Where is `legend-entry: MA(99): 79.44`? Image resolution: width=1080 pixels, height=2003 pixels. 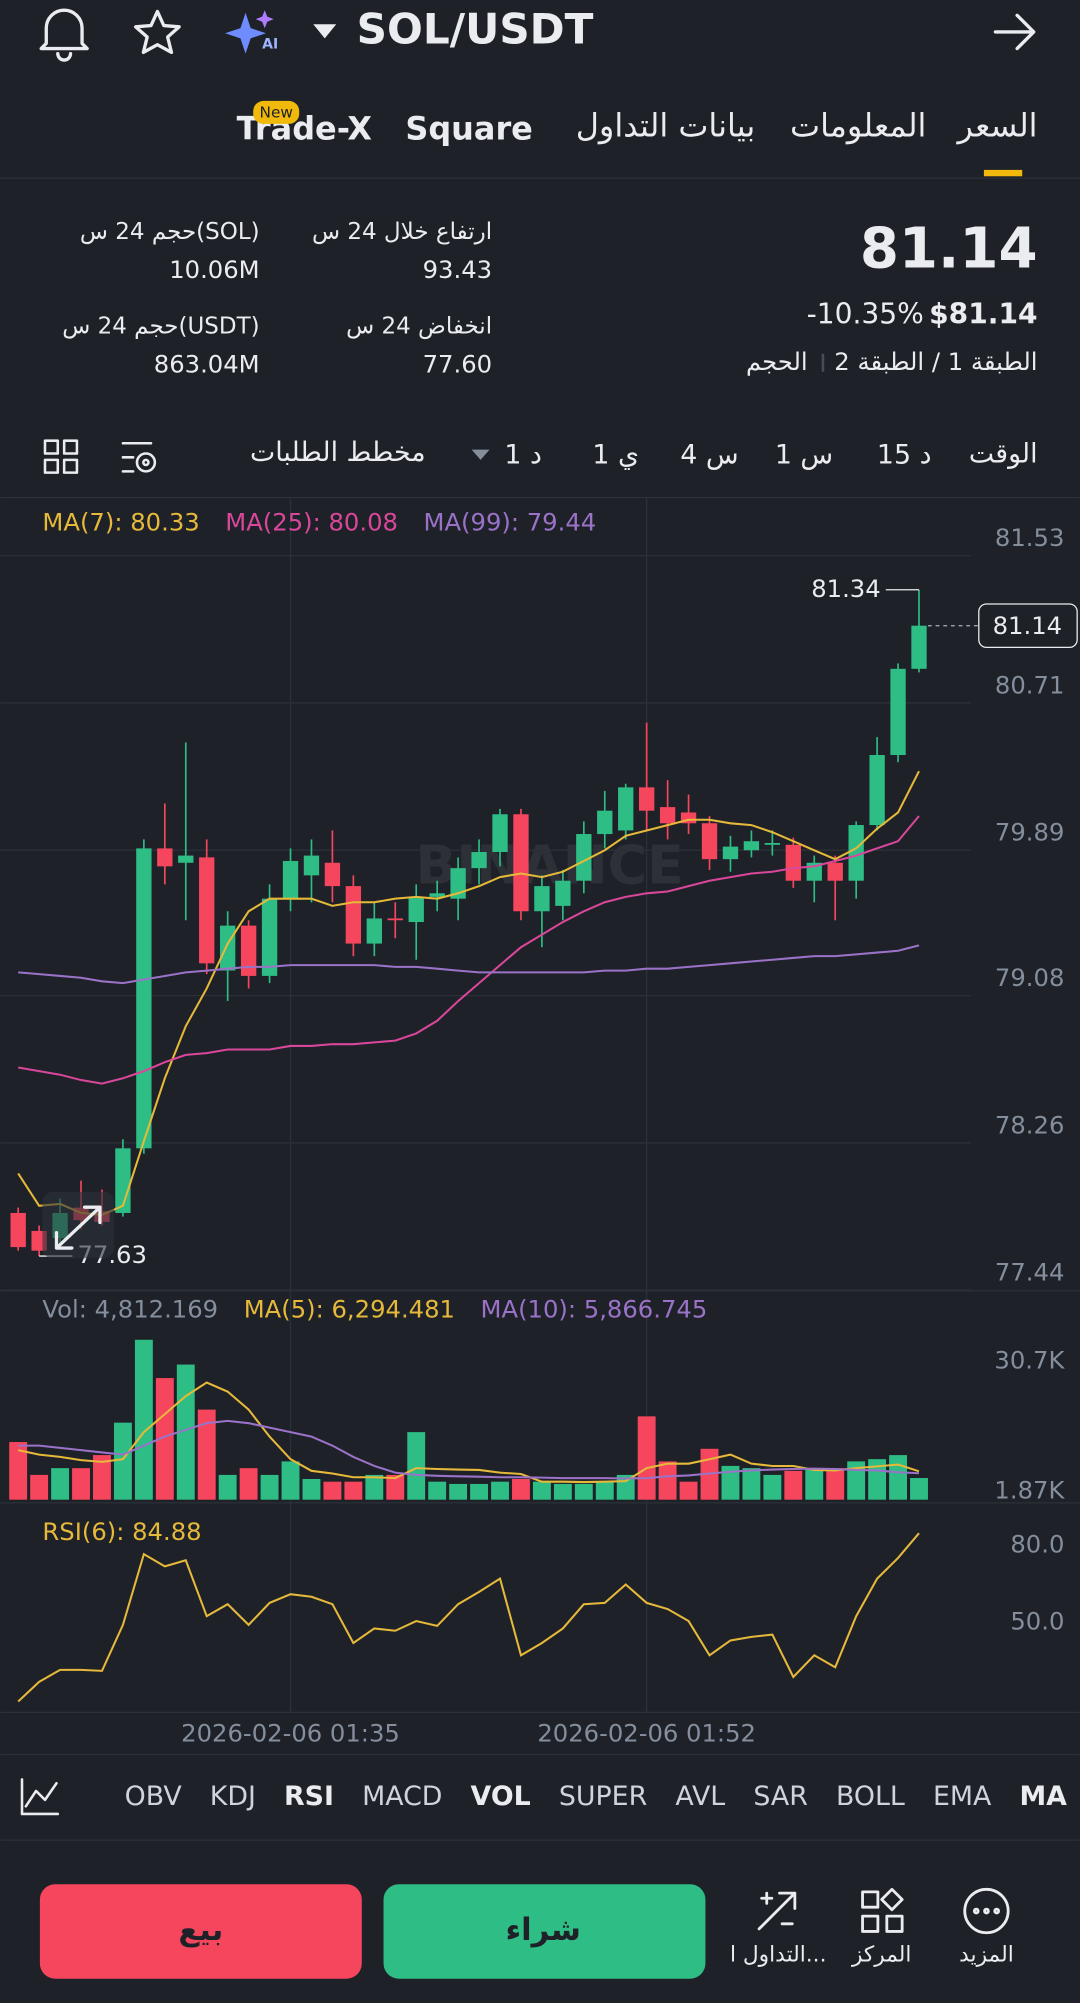
legend-entry: MA(99): 79.44 is located at coordinates (510, 522).